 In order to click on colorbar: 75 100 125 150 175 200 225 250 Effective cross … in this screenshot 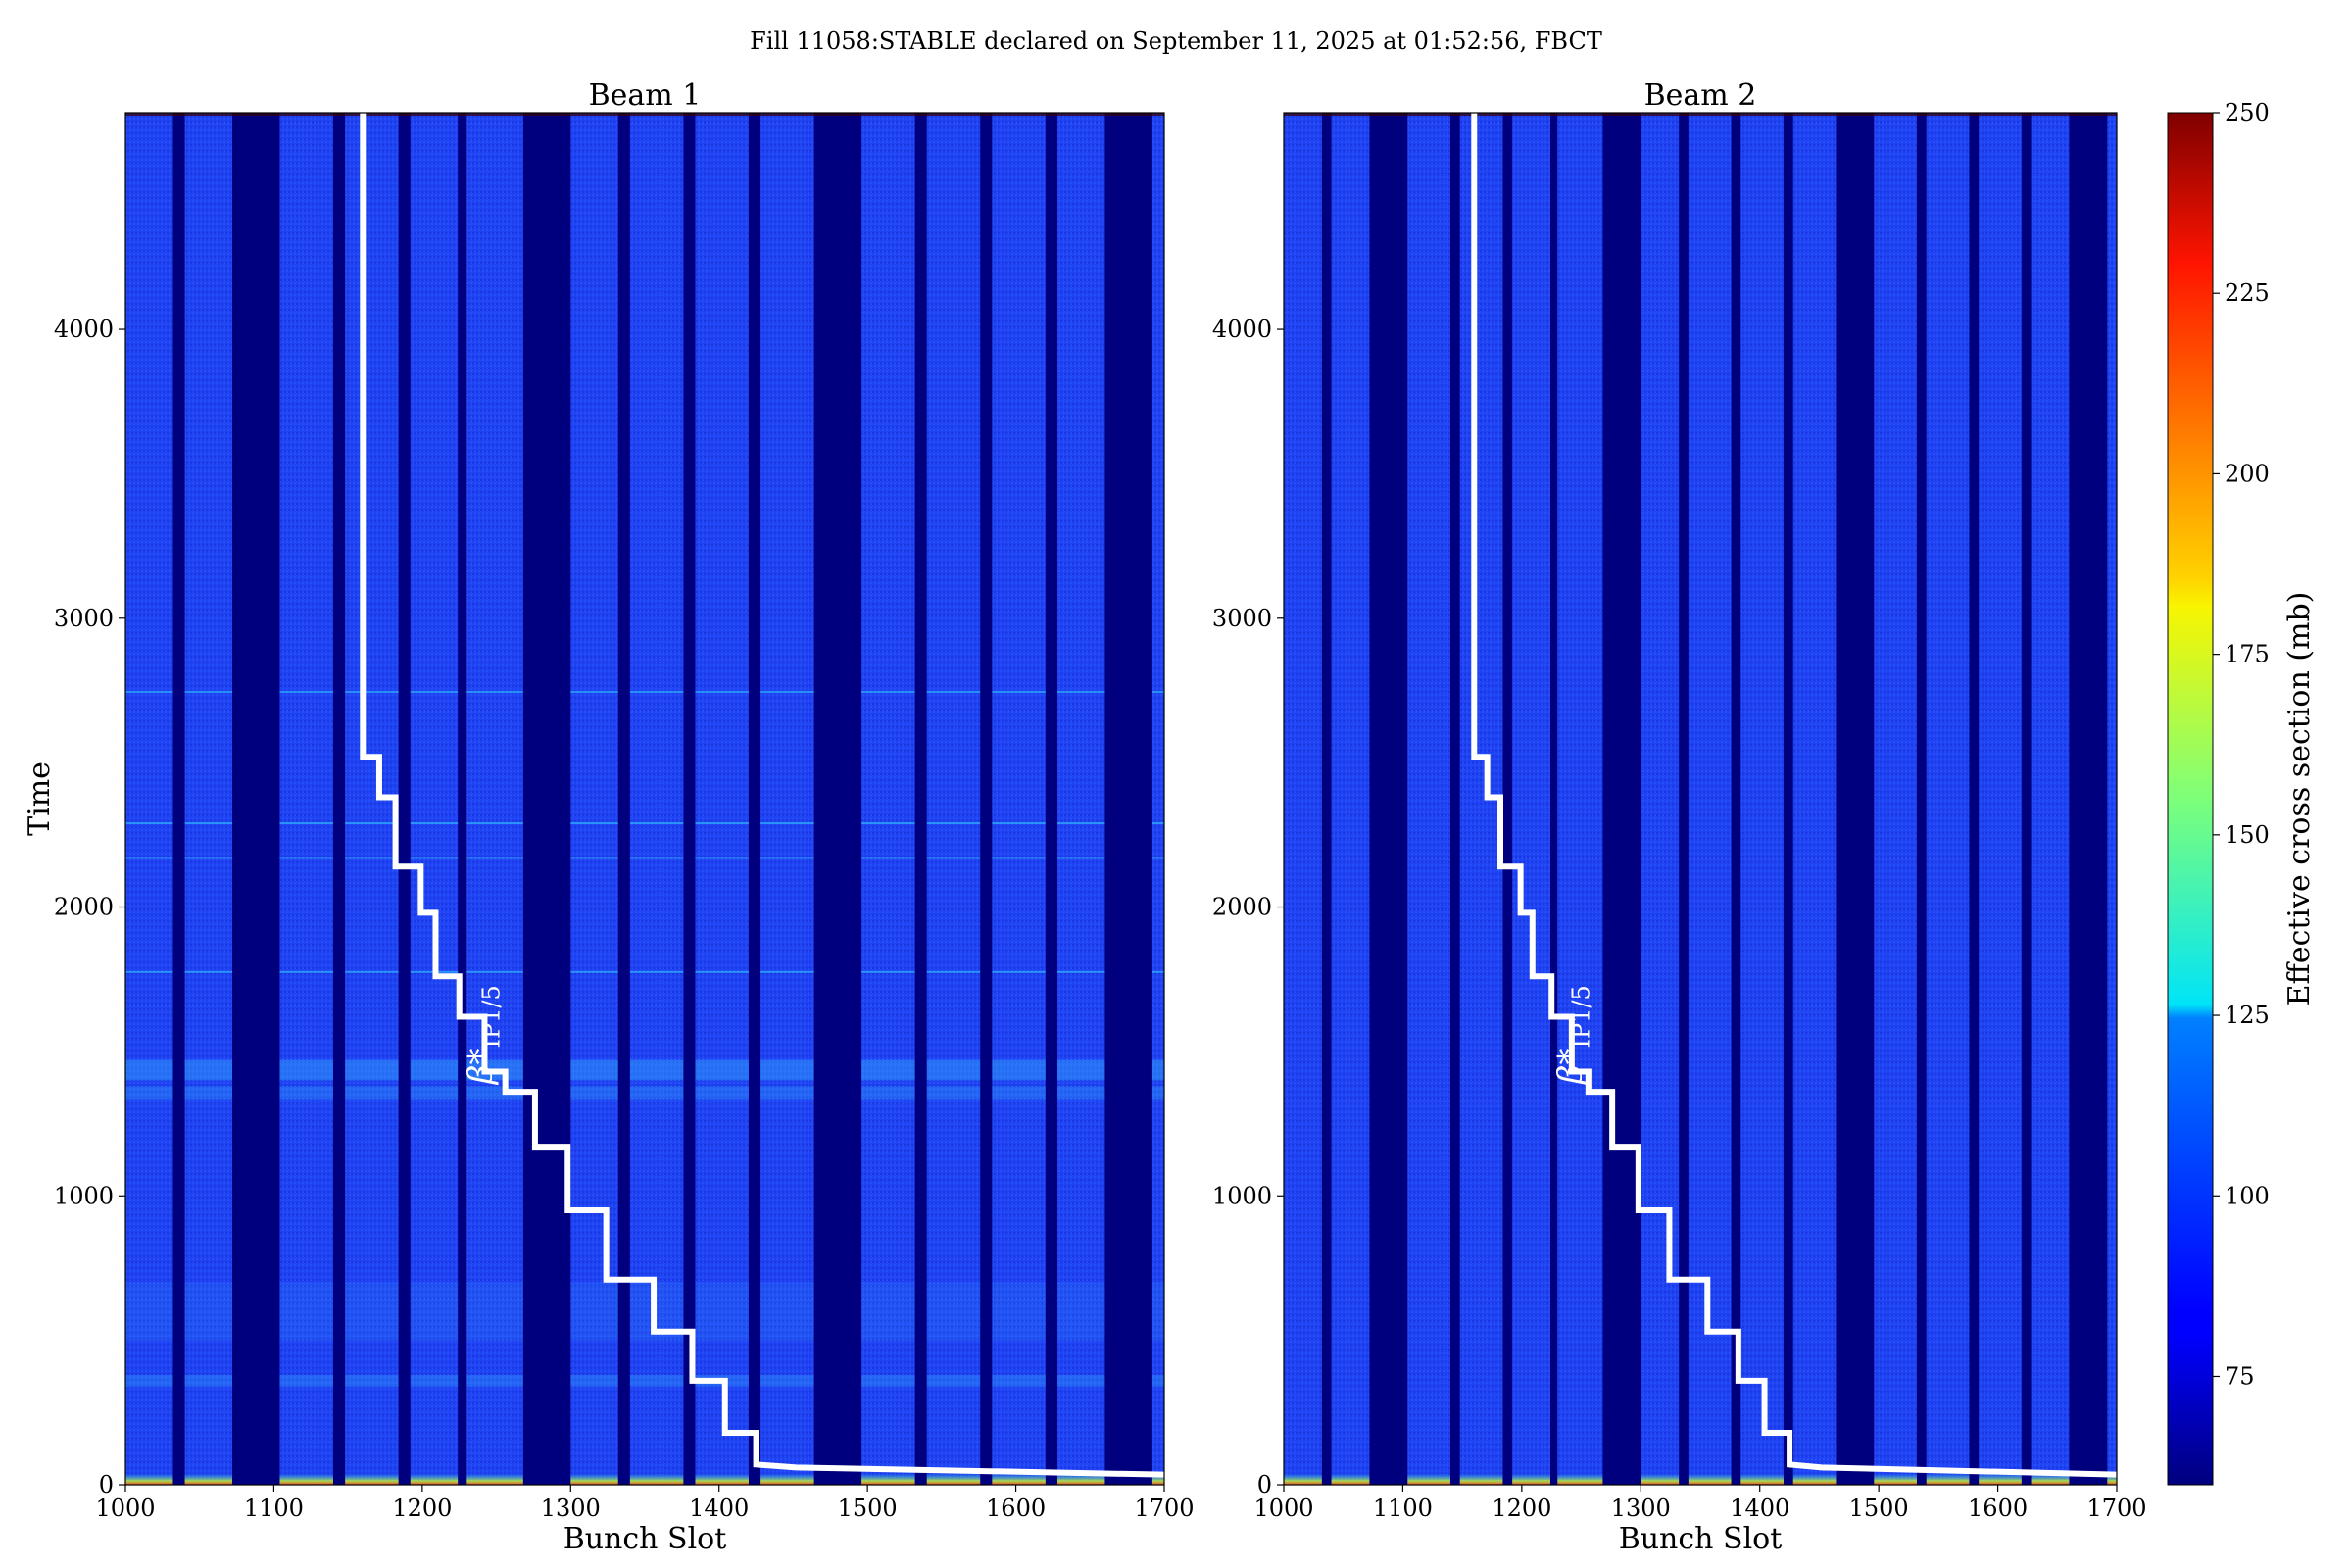, I will do `click(2242, 793)`.